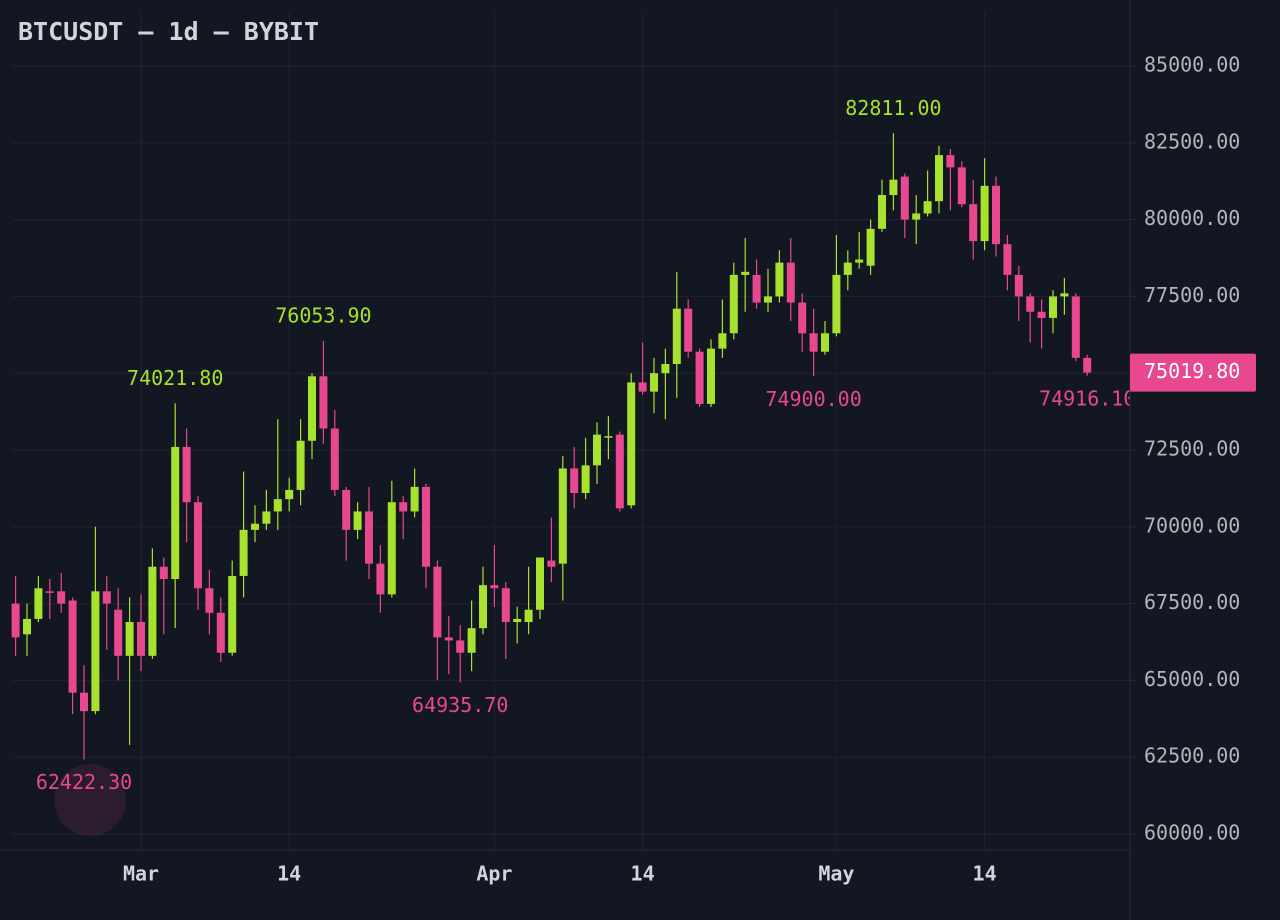 The height and width of the screenshot is (920, 1280). What do you see at coordinates (1192, 65) in the screenshot?
I see `y-tick-label: 85000.00` at bounding box center [1192, 65].